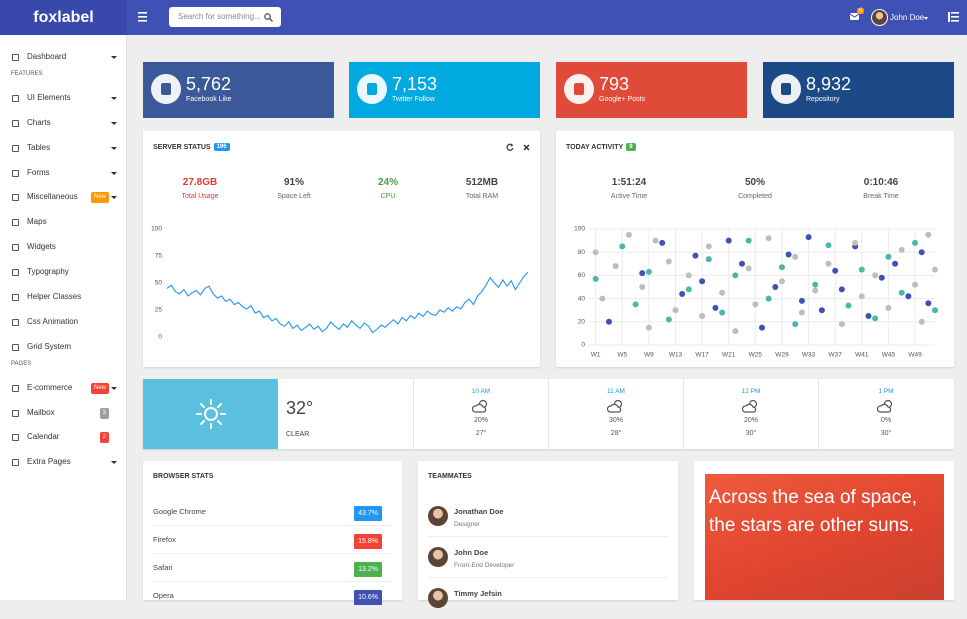 The image size is (967, 619). I want to click on menu-label: Extra Pages, so click(49, 462).